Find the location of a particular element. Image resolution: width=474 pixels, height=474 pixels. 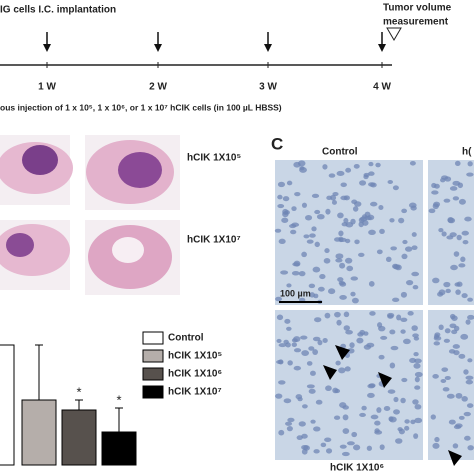

image-label: hCIK 1X10⁷ is located at coordinates (214, 240).